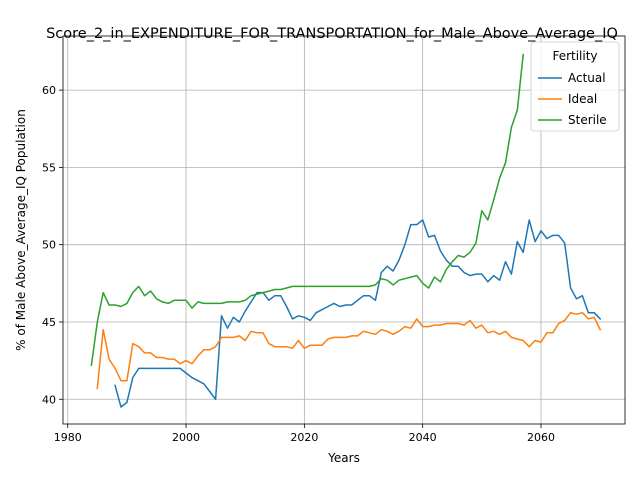  I want to click on y-tick-label: 60, so click(49, 90).